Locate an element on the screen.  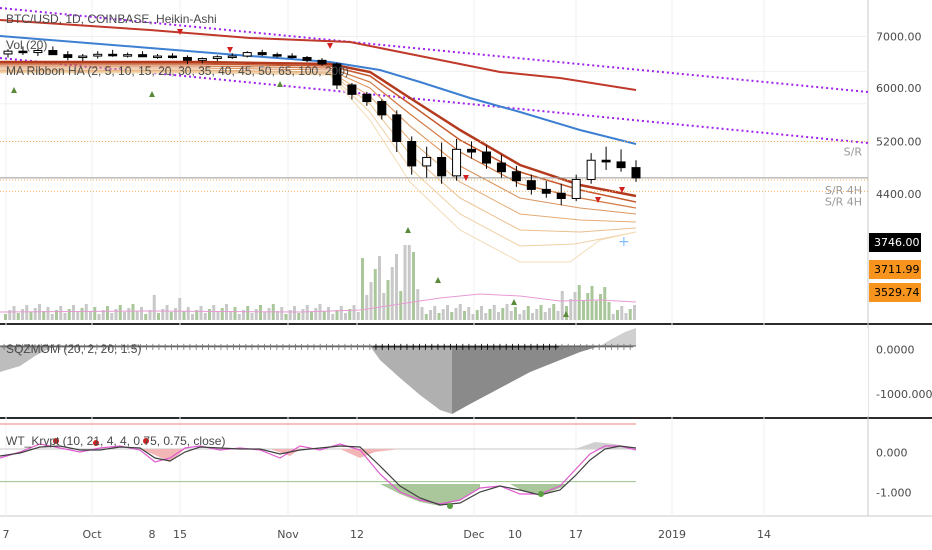
wt-cross-up-dot is located at coordinates (541, 494).